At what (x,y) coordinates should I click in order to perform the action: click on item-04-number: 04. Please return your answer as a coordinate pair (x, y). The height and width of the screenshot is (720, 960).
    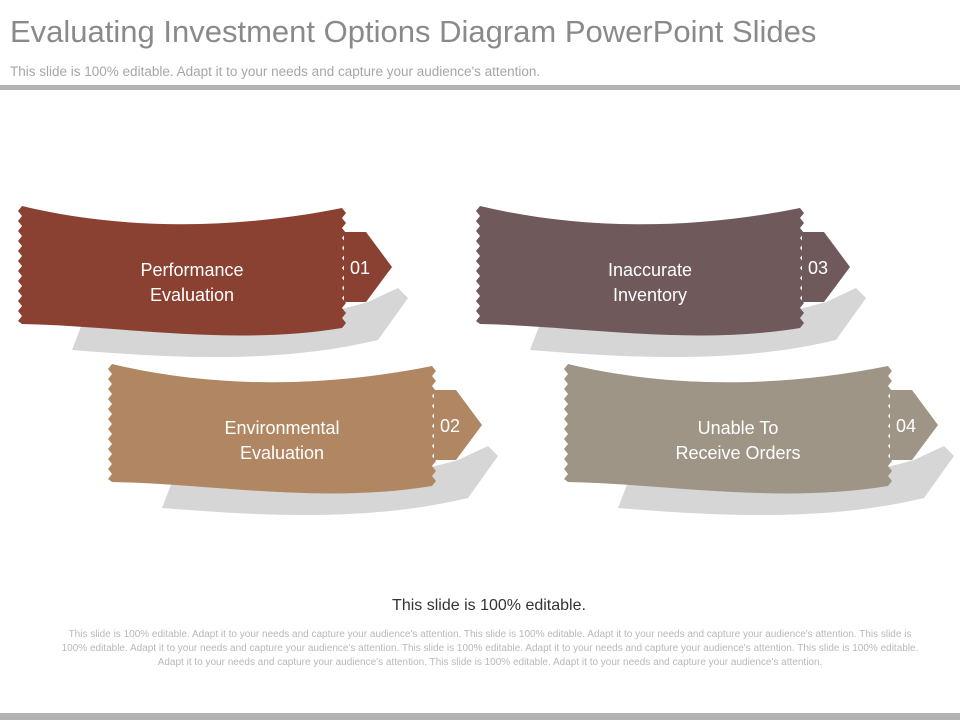
    Looking at the image, I should click on (906, 426).